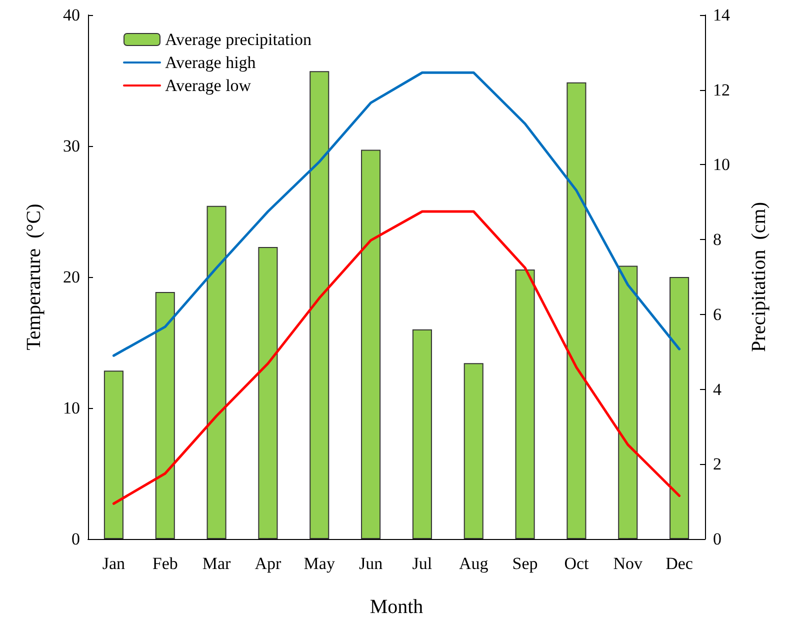  Describe the element at coordinates (717, 389) in the screenshot. I see `y2-tick-label: 4` at that location.